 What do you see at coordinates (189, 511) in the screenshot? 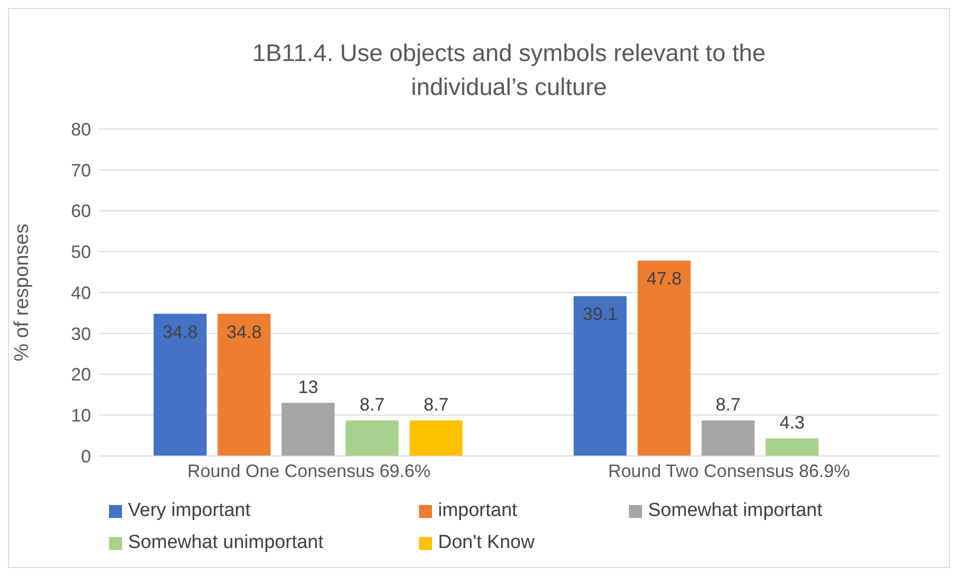
I see `legend-label: Very important` at bounding box center [189, 511].